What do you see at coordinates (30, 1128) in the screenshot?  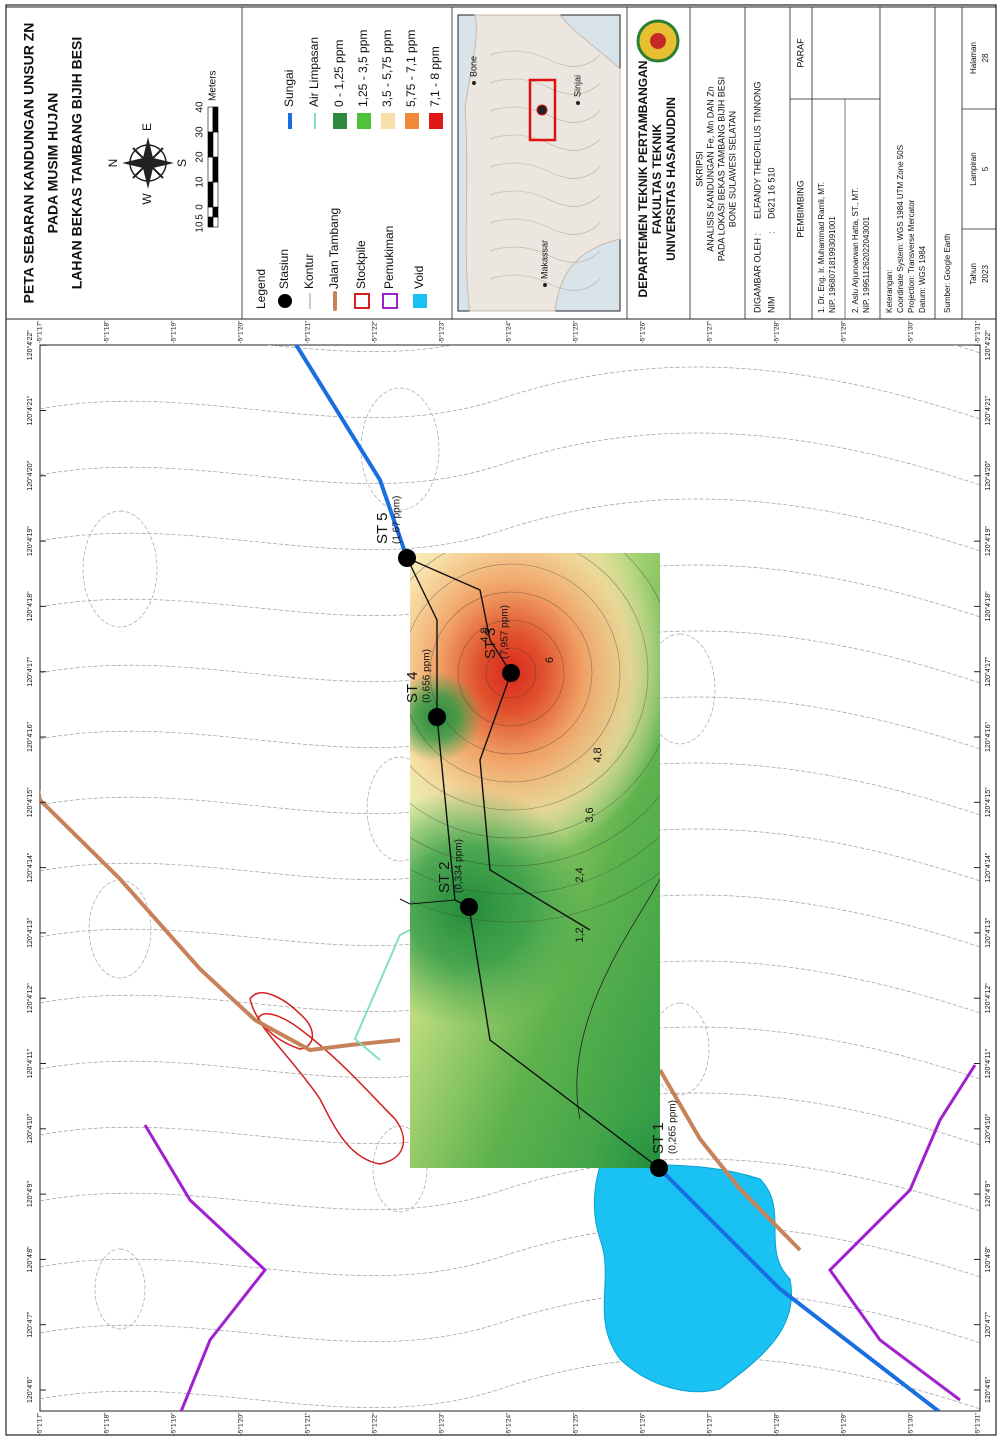 I see `longitude-label: 120°4'10"` at bounding box center [30, 1128].